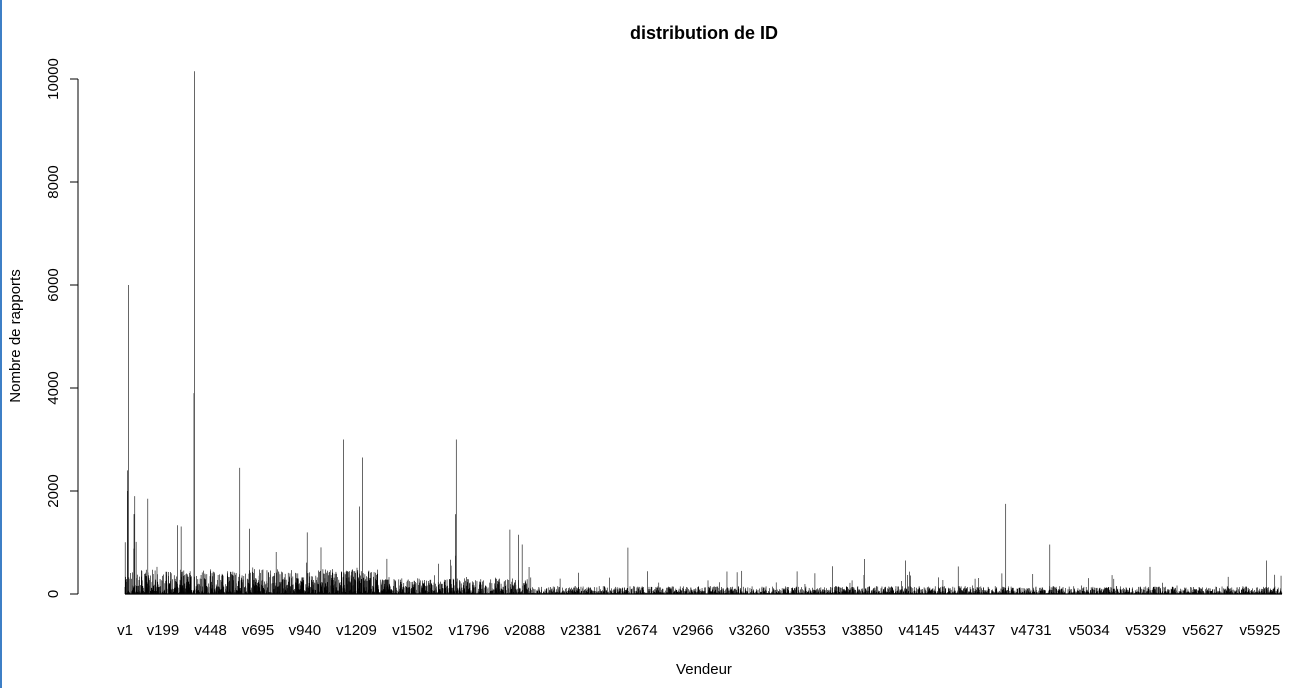 This screenshot has height=688, width=1306. What do you see at coordinates (15, 335) in the screenshot?
I see `y-axis-label: Nombre de rapports` at bounding box center [15, 335].